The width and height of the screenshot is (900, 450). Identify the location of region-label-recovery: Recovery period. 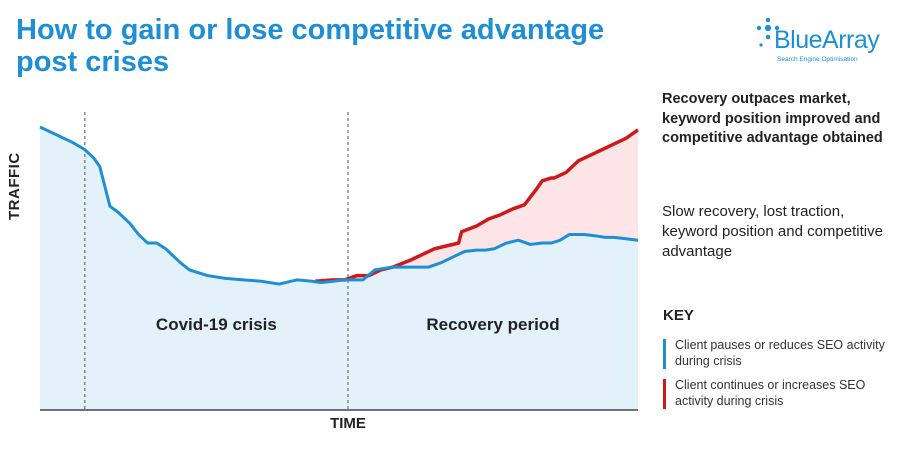
(492, 324).